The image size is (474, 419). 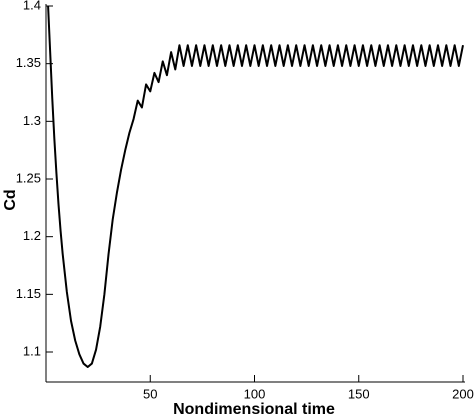 I want to click on y-tick-label: 1.3, so click(x=32, y=120).